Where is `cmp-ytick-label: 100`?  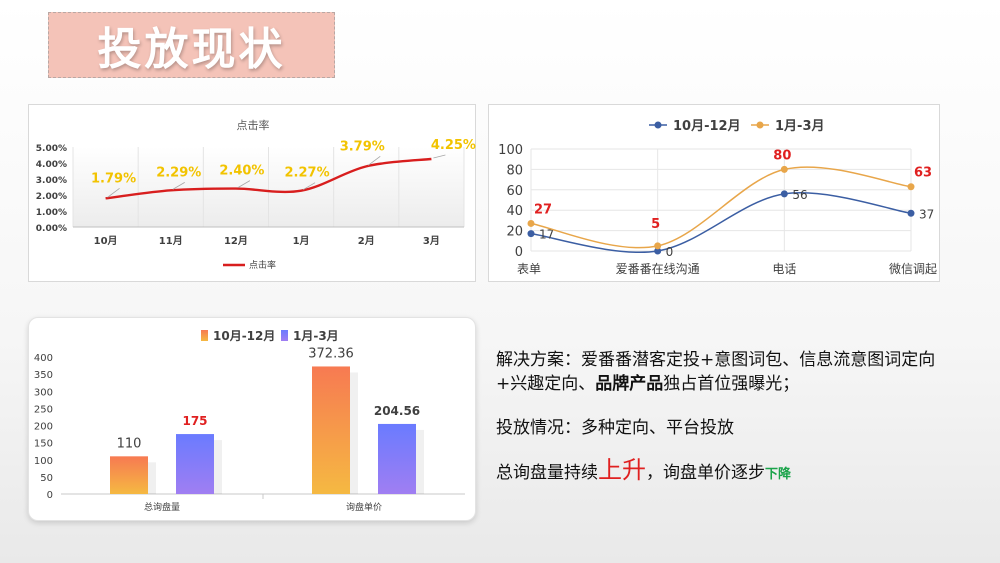
cmp-ytick-label: 100 is located at coordinates (510, 150).